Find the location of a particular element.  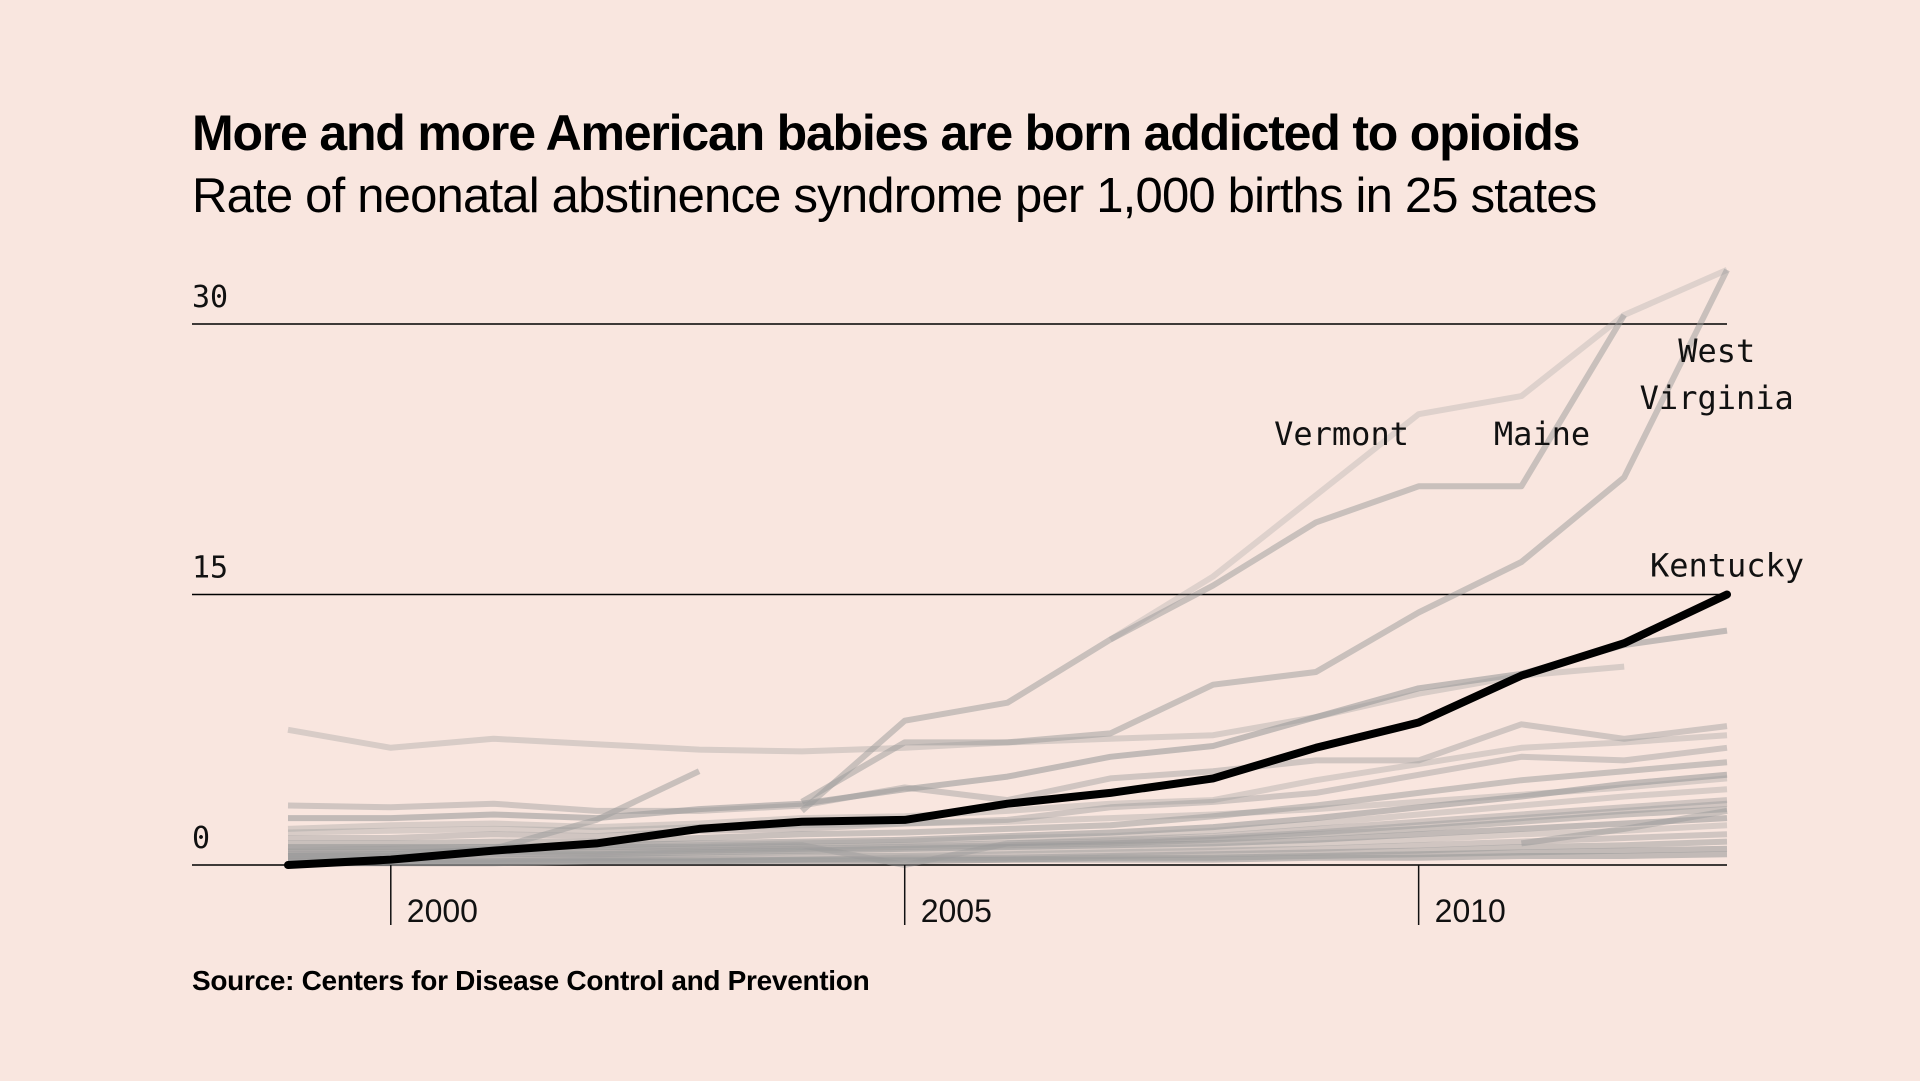

x-tick-label: 2010 is located at coordinates (1470, 911).